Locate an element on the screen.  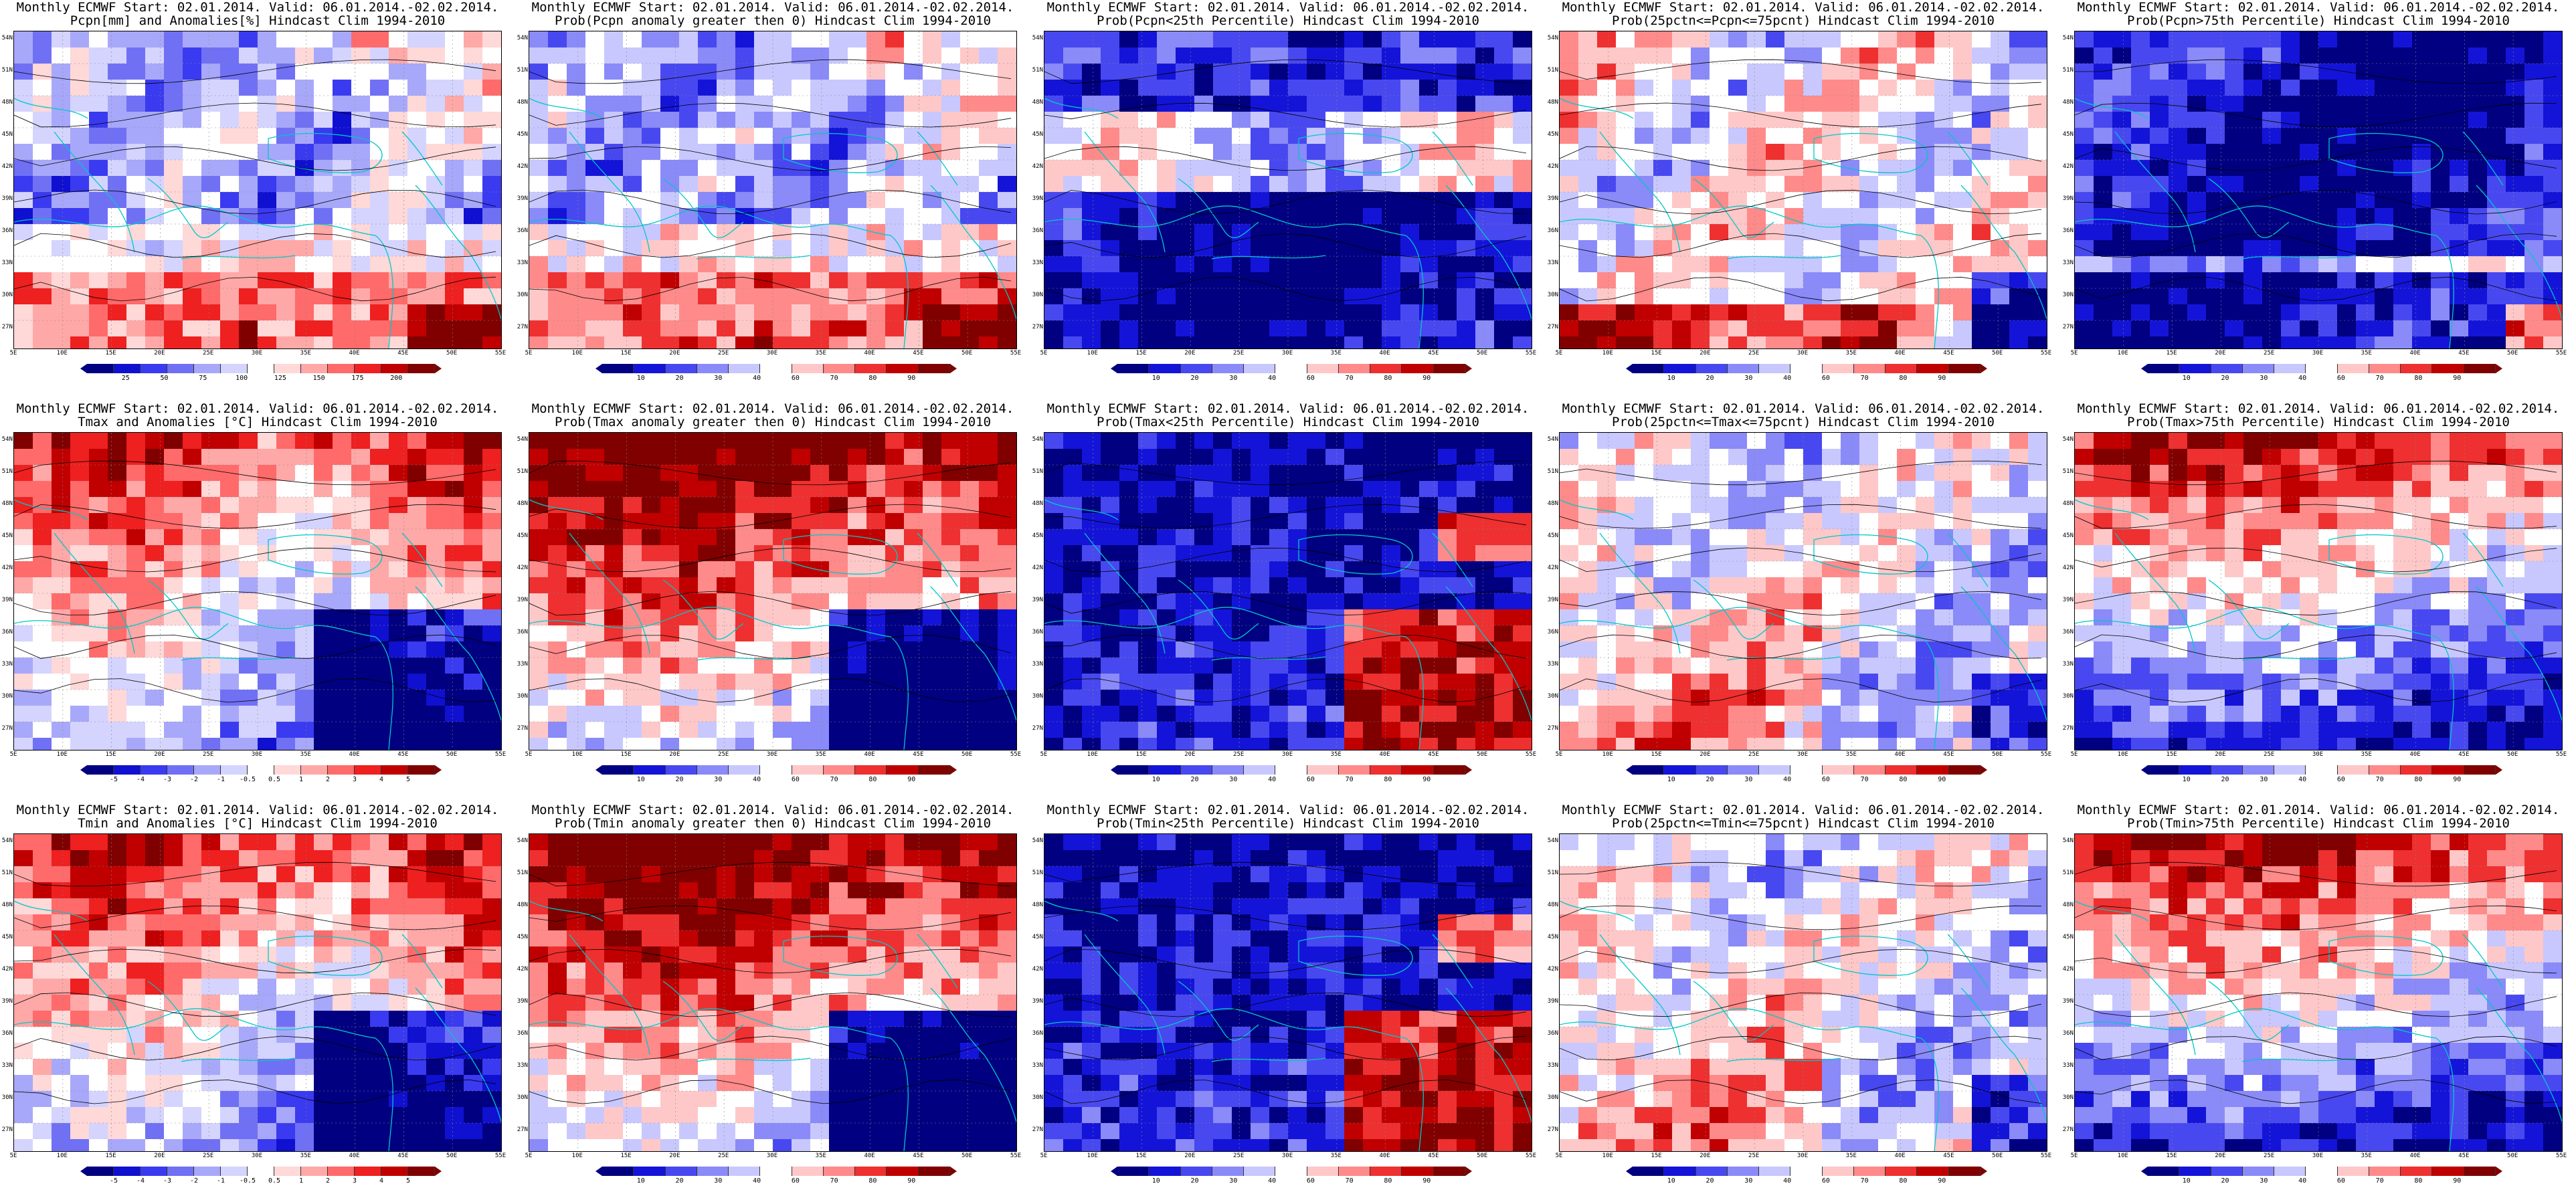
map-field is located at coordinates (1803, 591).